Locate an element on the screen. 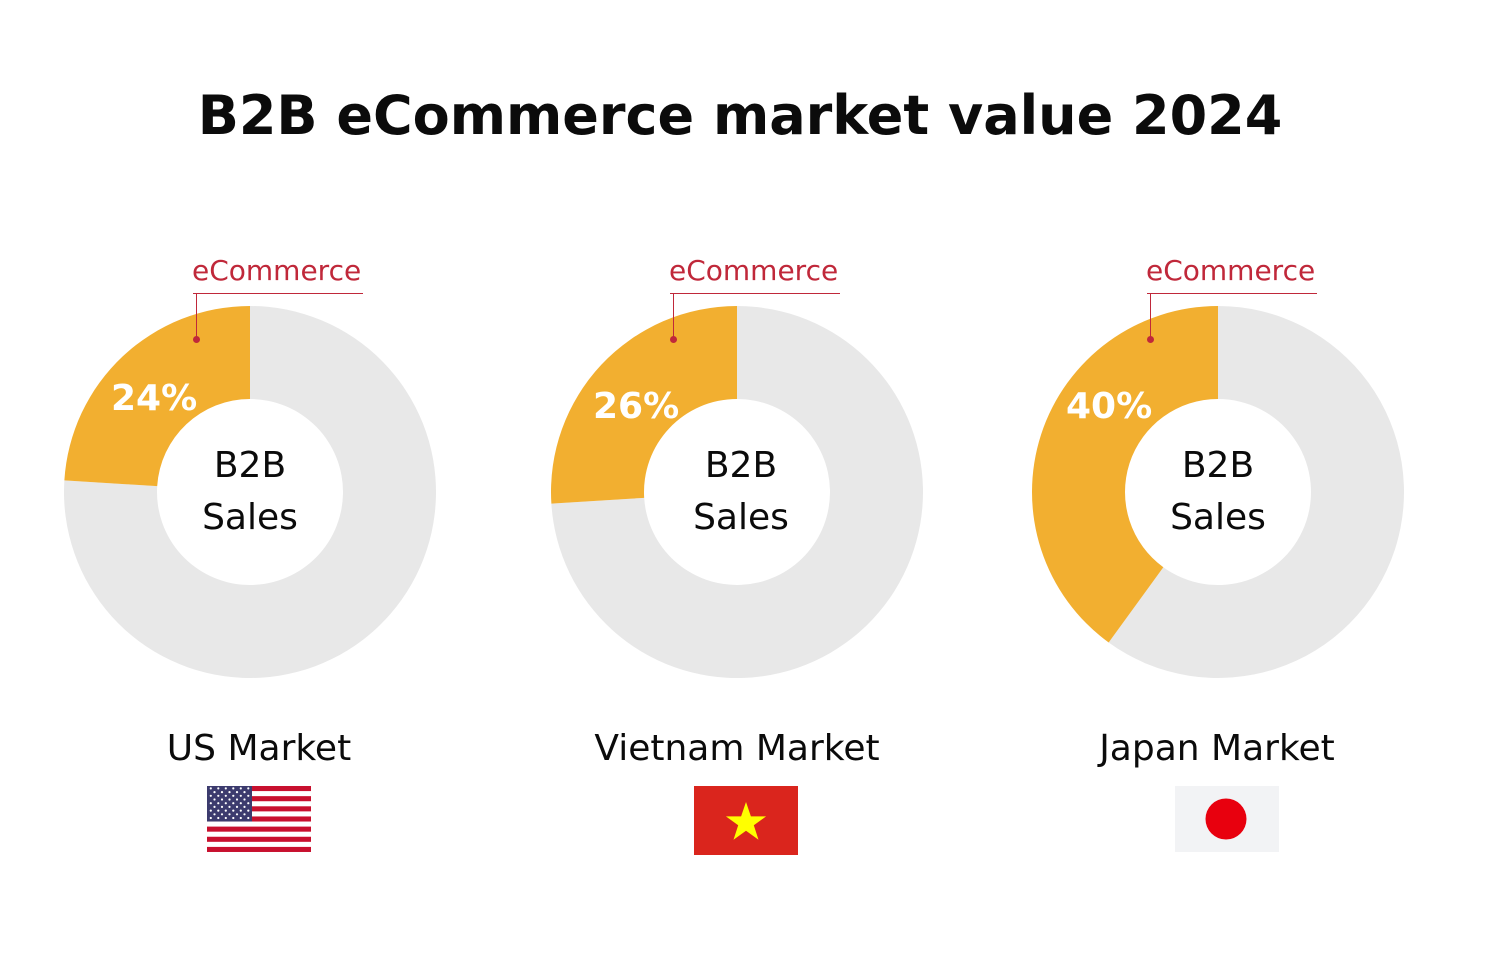 This screenshot has height=980, width=1500. japan-callout-underline is located at coordinates (1232, 293).